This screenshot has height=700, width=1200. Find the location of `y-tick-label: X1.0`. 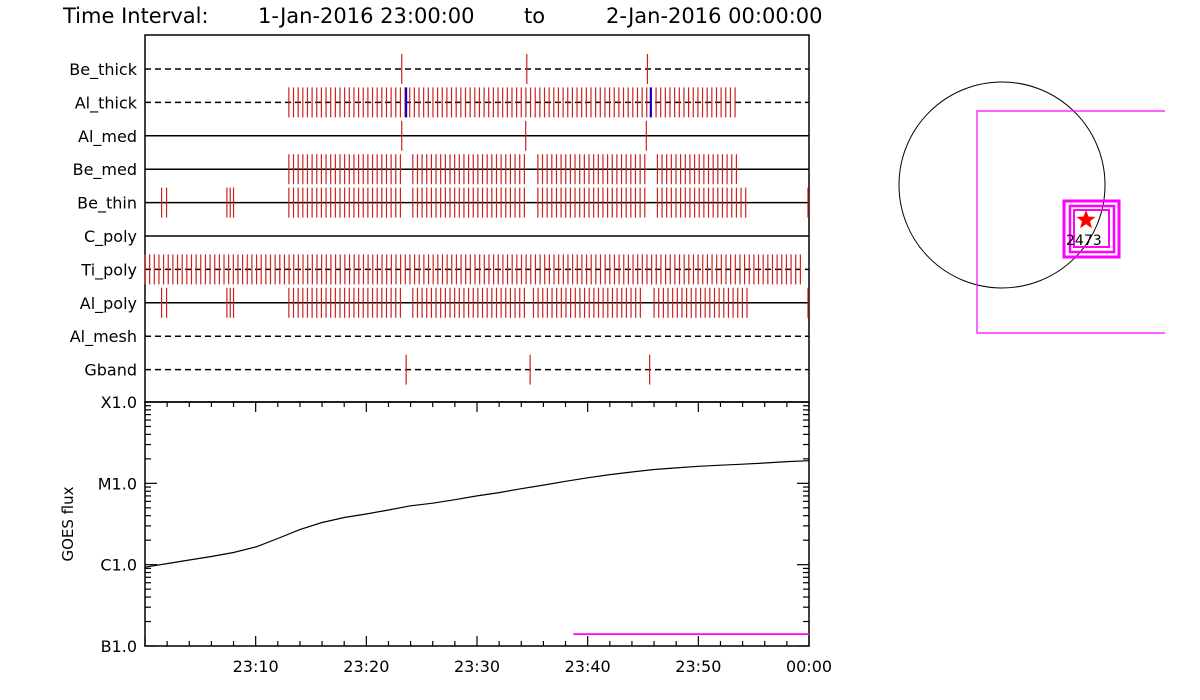

y-tick-label: X1.0 is located at coordinates (119, 402).